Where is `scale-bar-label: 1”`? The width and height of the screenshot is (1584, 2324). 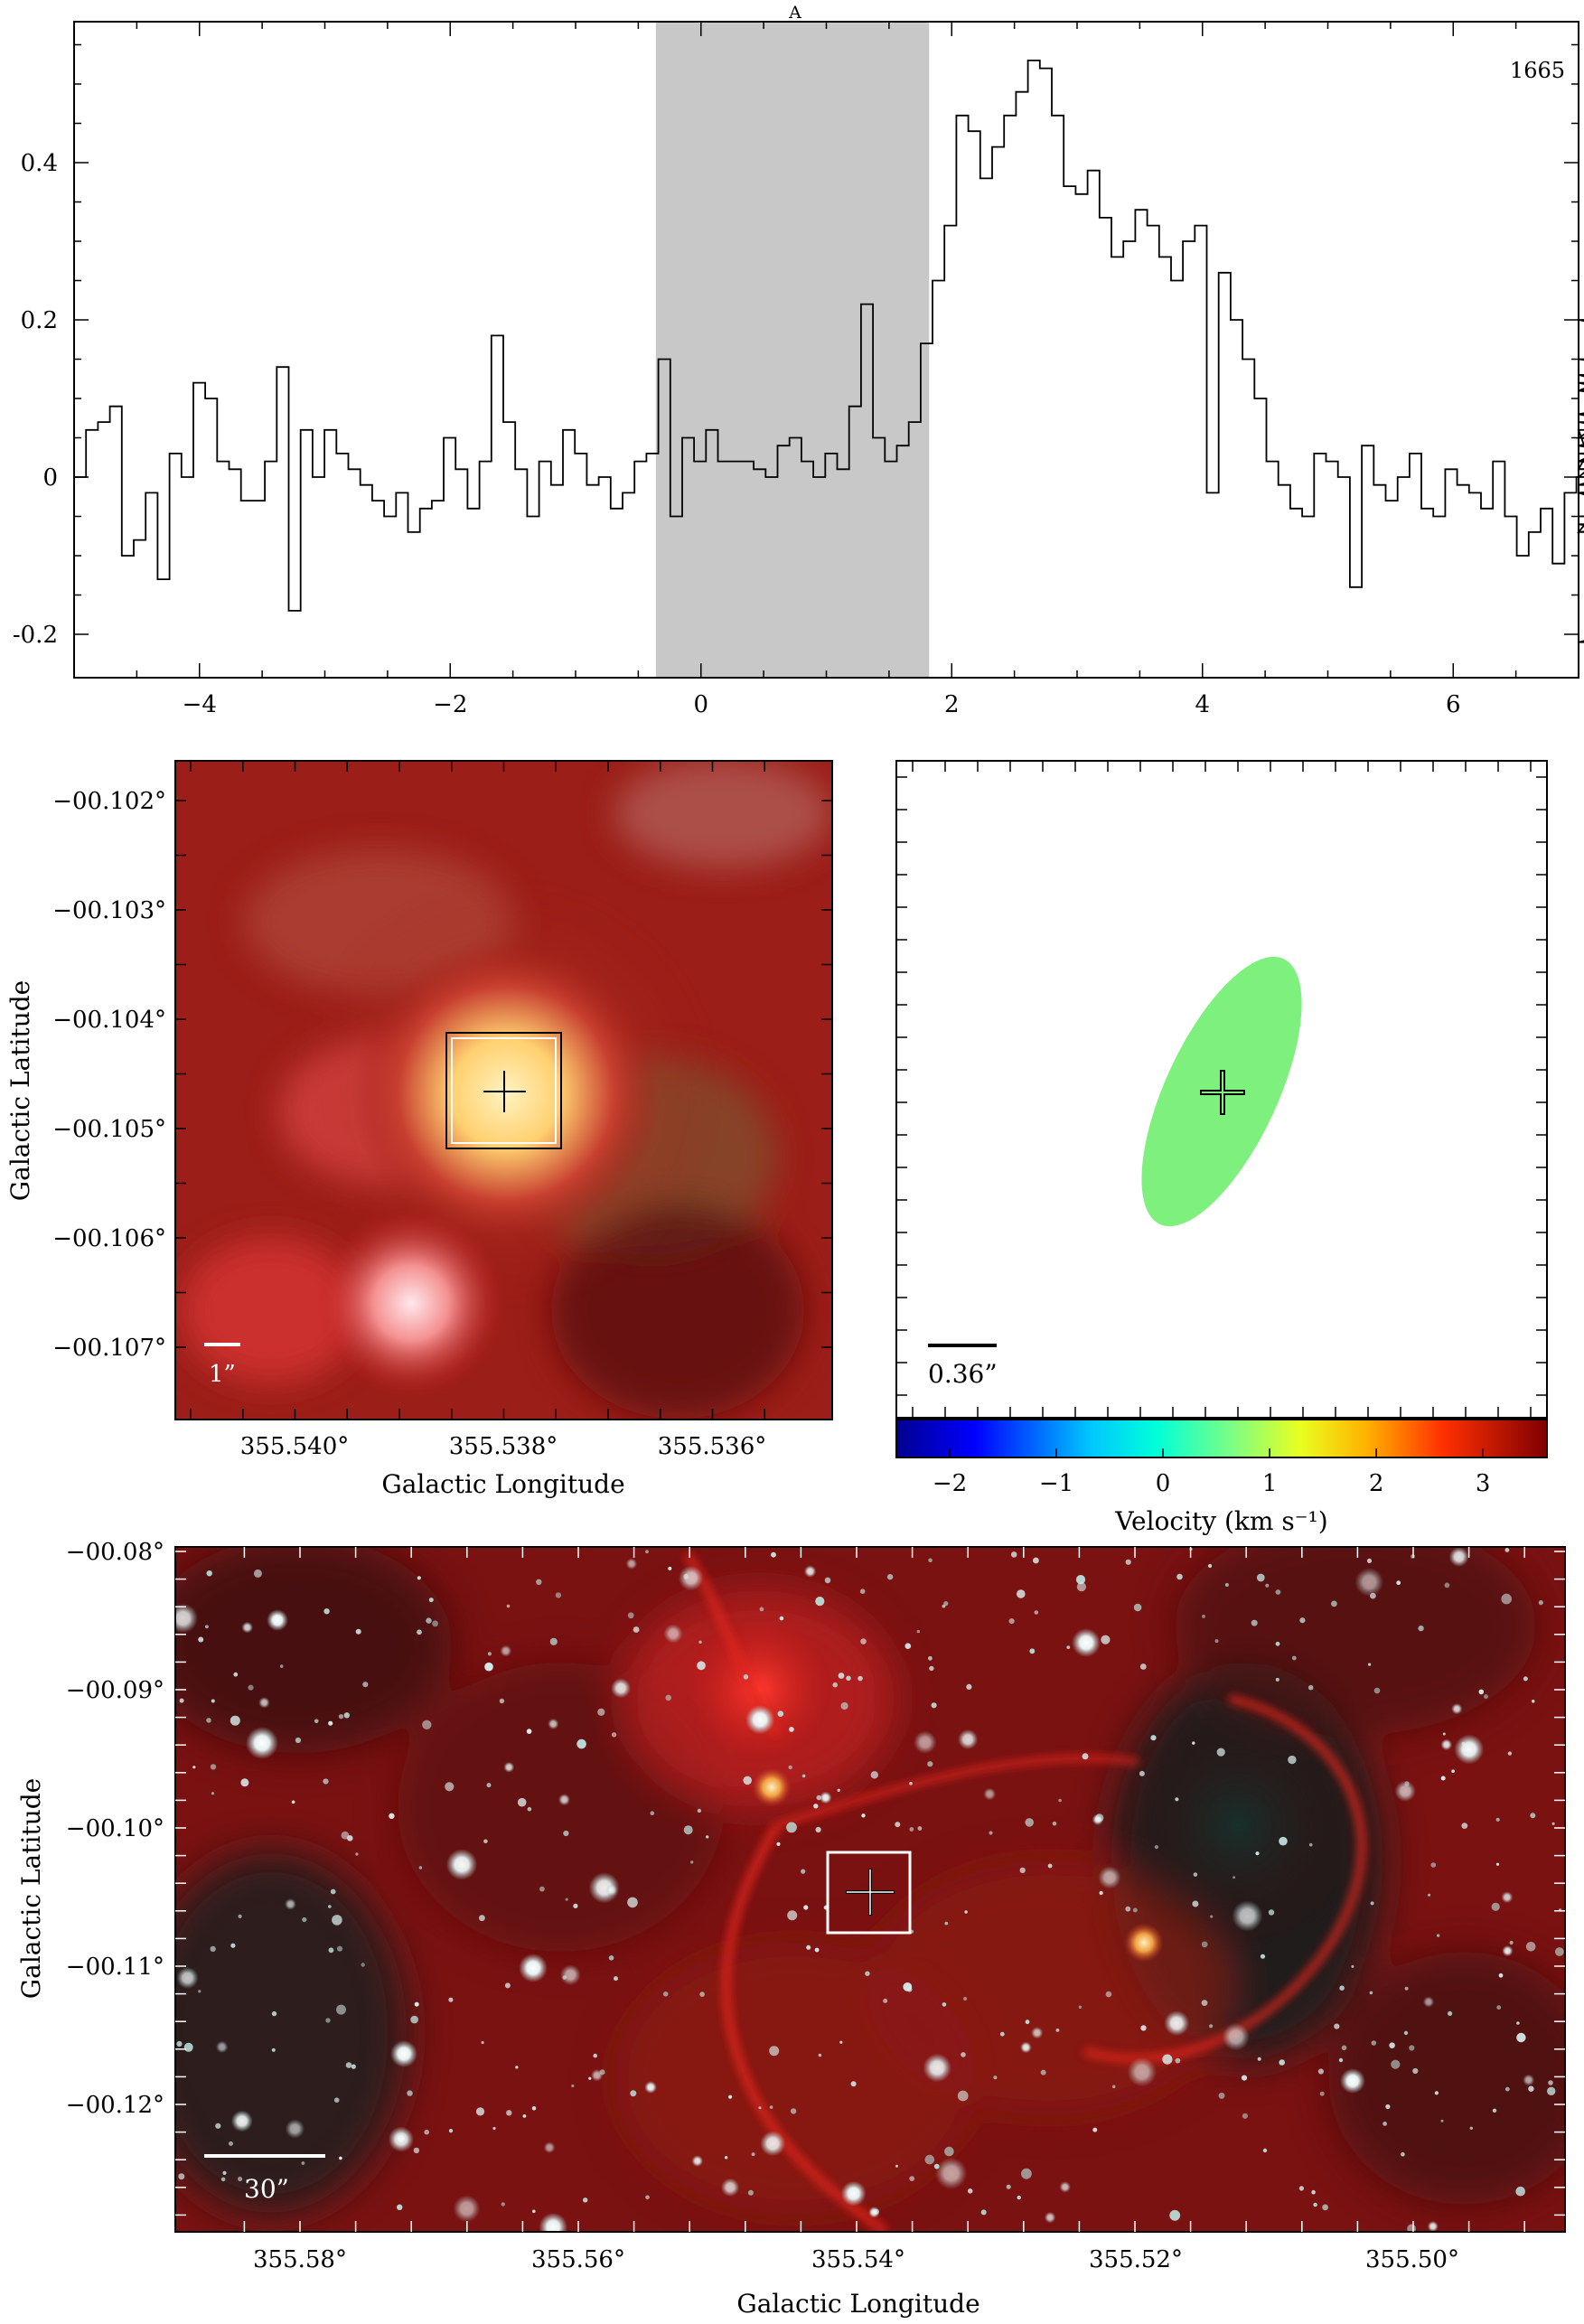
scale-bar-label: 1” is located at coordinates (222, 1374).